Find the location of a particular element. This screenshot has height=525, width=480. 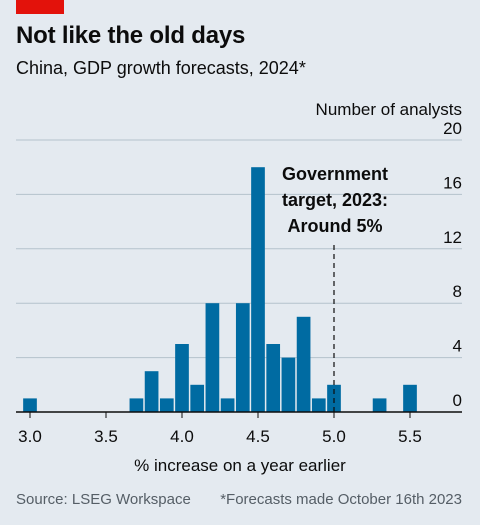

x-tick-label: 5.5 is located at coordinates (410, 436).